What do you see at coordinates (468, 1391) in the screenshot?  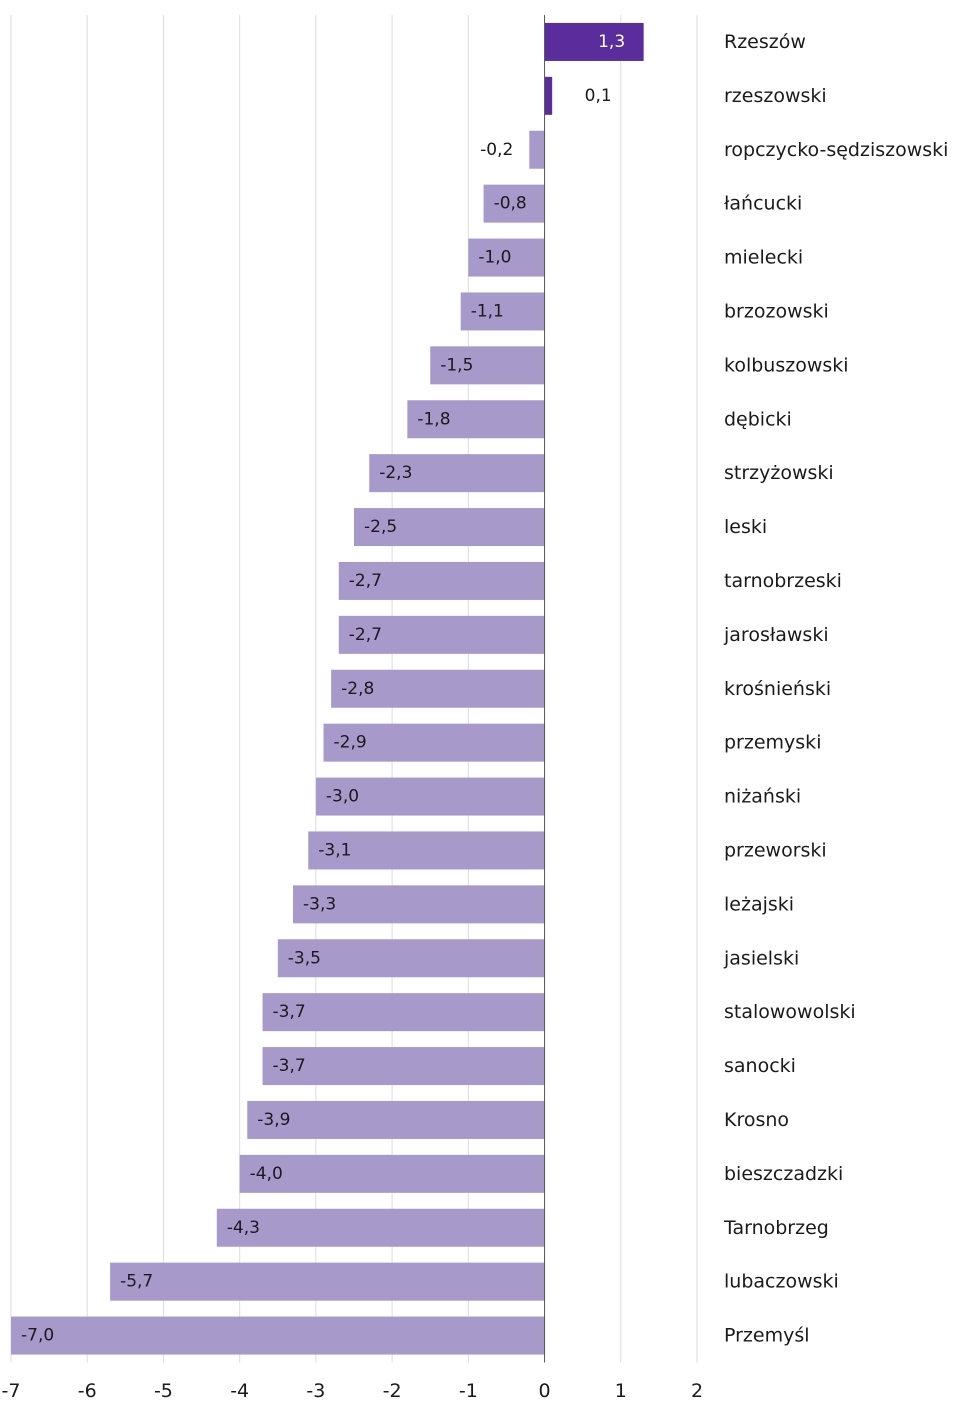 I see `x-tick-label: -1` at bounding box center [468, 1391].